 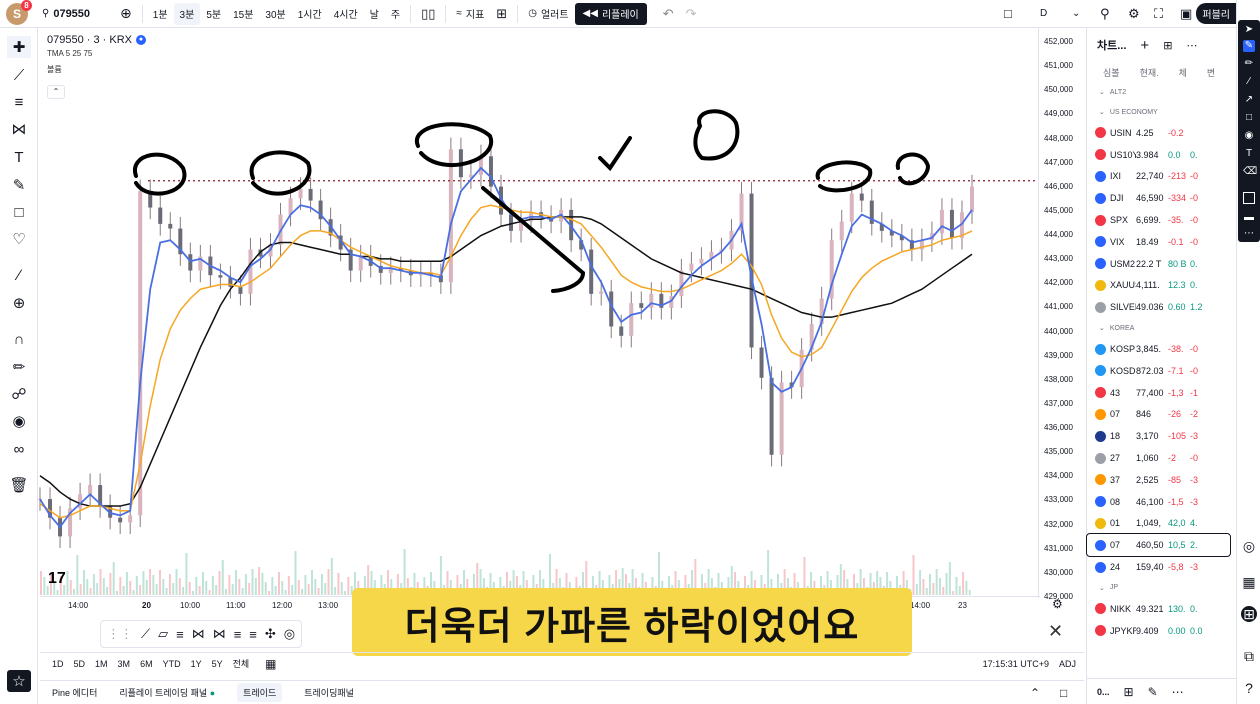 What do you see at coordinates (668, 14) in the screenshot?
I see `undo-button: ↶` at bounding box center [668, 14].